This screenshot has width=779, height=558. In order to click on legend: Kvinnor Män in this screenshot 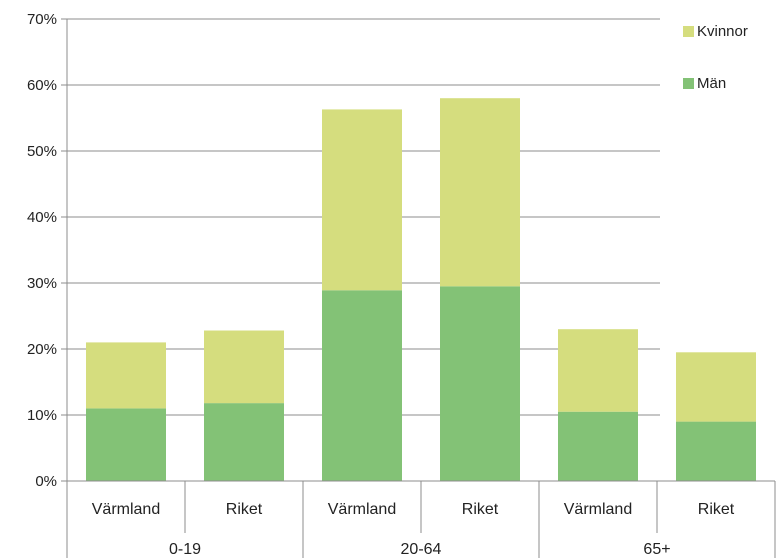, I will do `click(715, 57)`.